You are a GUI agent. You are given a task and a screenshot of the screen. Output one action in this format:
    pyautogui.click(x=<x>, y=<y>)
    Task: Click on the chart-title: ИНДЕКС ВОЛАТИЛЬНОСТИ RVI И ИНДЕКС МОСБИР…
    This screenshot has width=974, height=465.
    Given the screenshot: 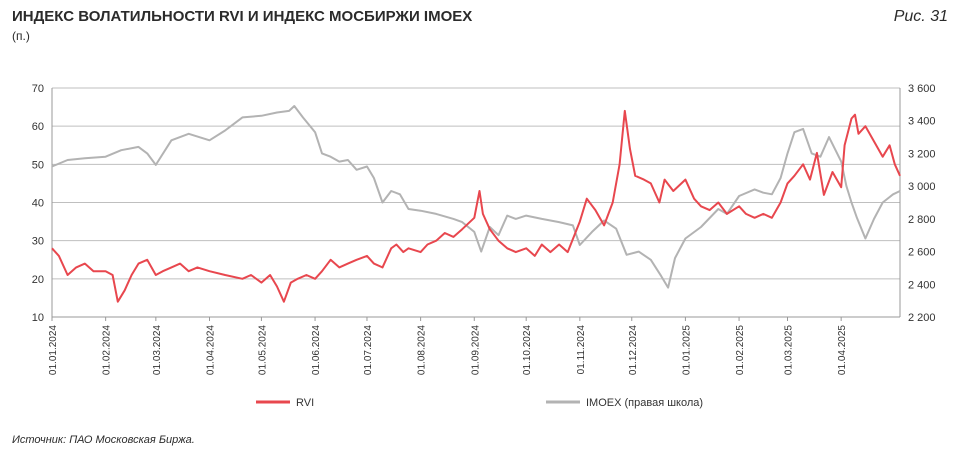 What is the action you would take?
    pyautogui.click(x=242, y=16)
    